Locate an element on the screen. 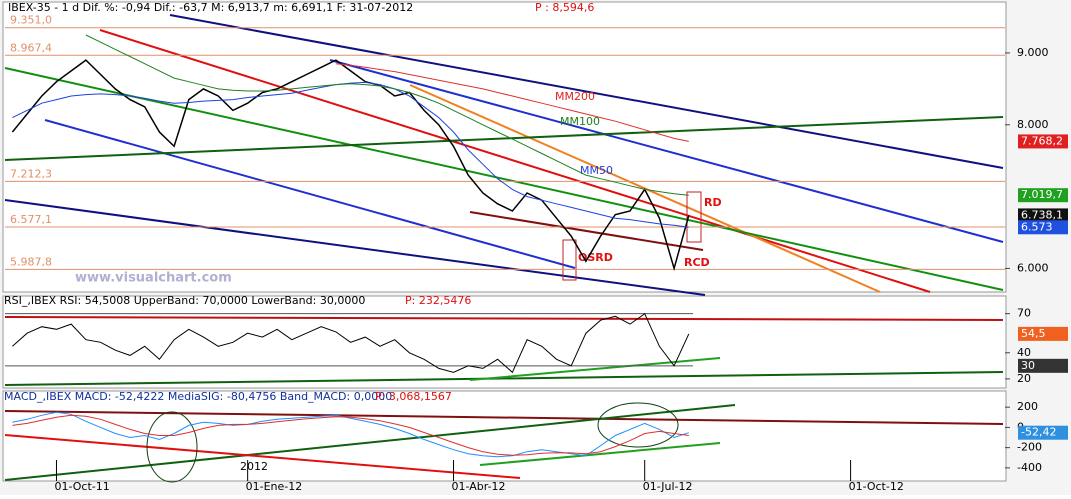 This screenshot has height=499, width=1071. x-tick-label: 01-Ene-12 is located at coordinates (274, 486).